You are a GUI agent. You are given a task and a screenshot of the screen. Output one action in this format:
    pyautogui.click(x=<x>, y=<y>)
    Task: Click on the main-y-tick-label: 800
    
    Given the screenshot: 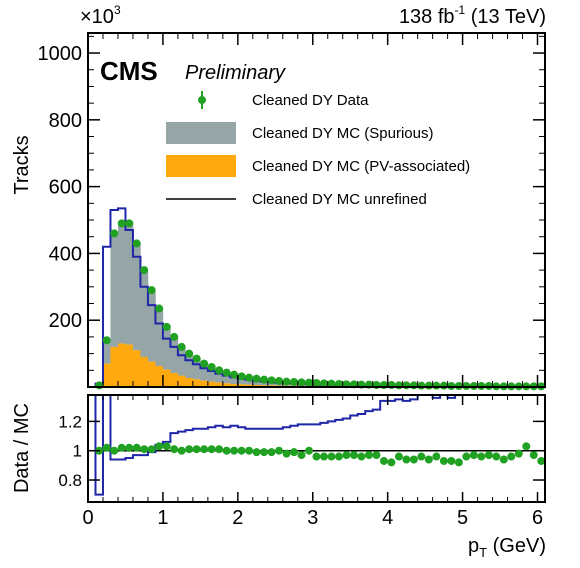 What is the action you would take?
    pyautogui.click(x=65, y=121)
    